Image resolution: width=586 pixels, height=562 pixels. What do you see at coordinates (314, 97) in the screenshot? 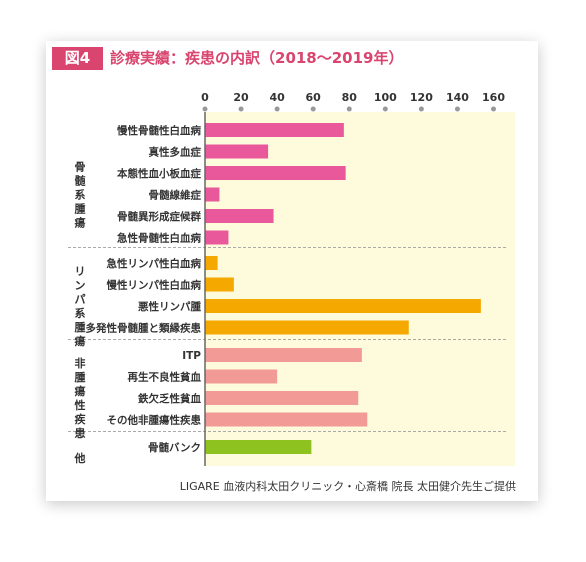
I see `x-tick-label: 60` at bounding box center [314, 97].